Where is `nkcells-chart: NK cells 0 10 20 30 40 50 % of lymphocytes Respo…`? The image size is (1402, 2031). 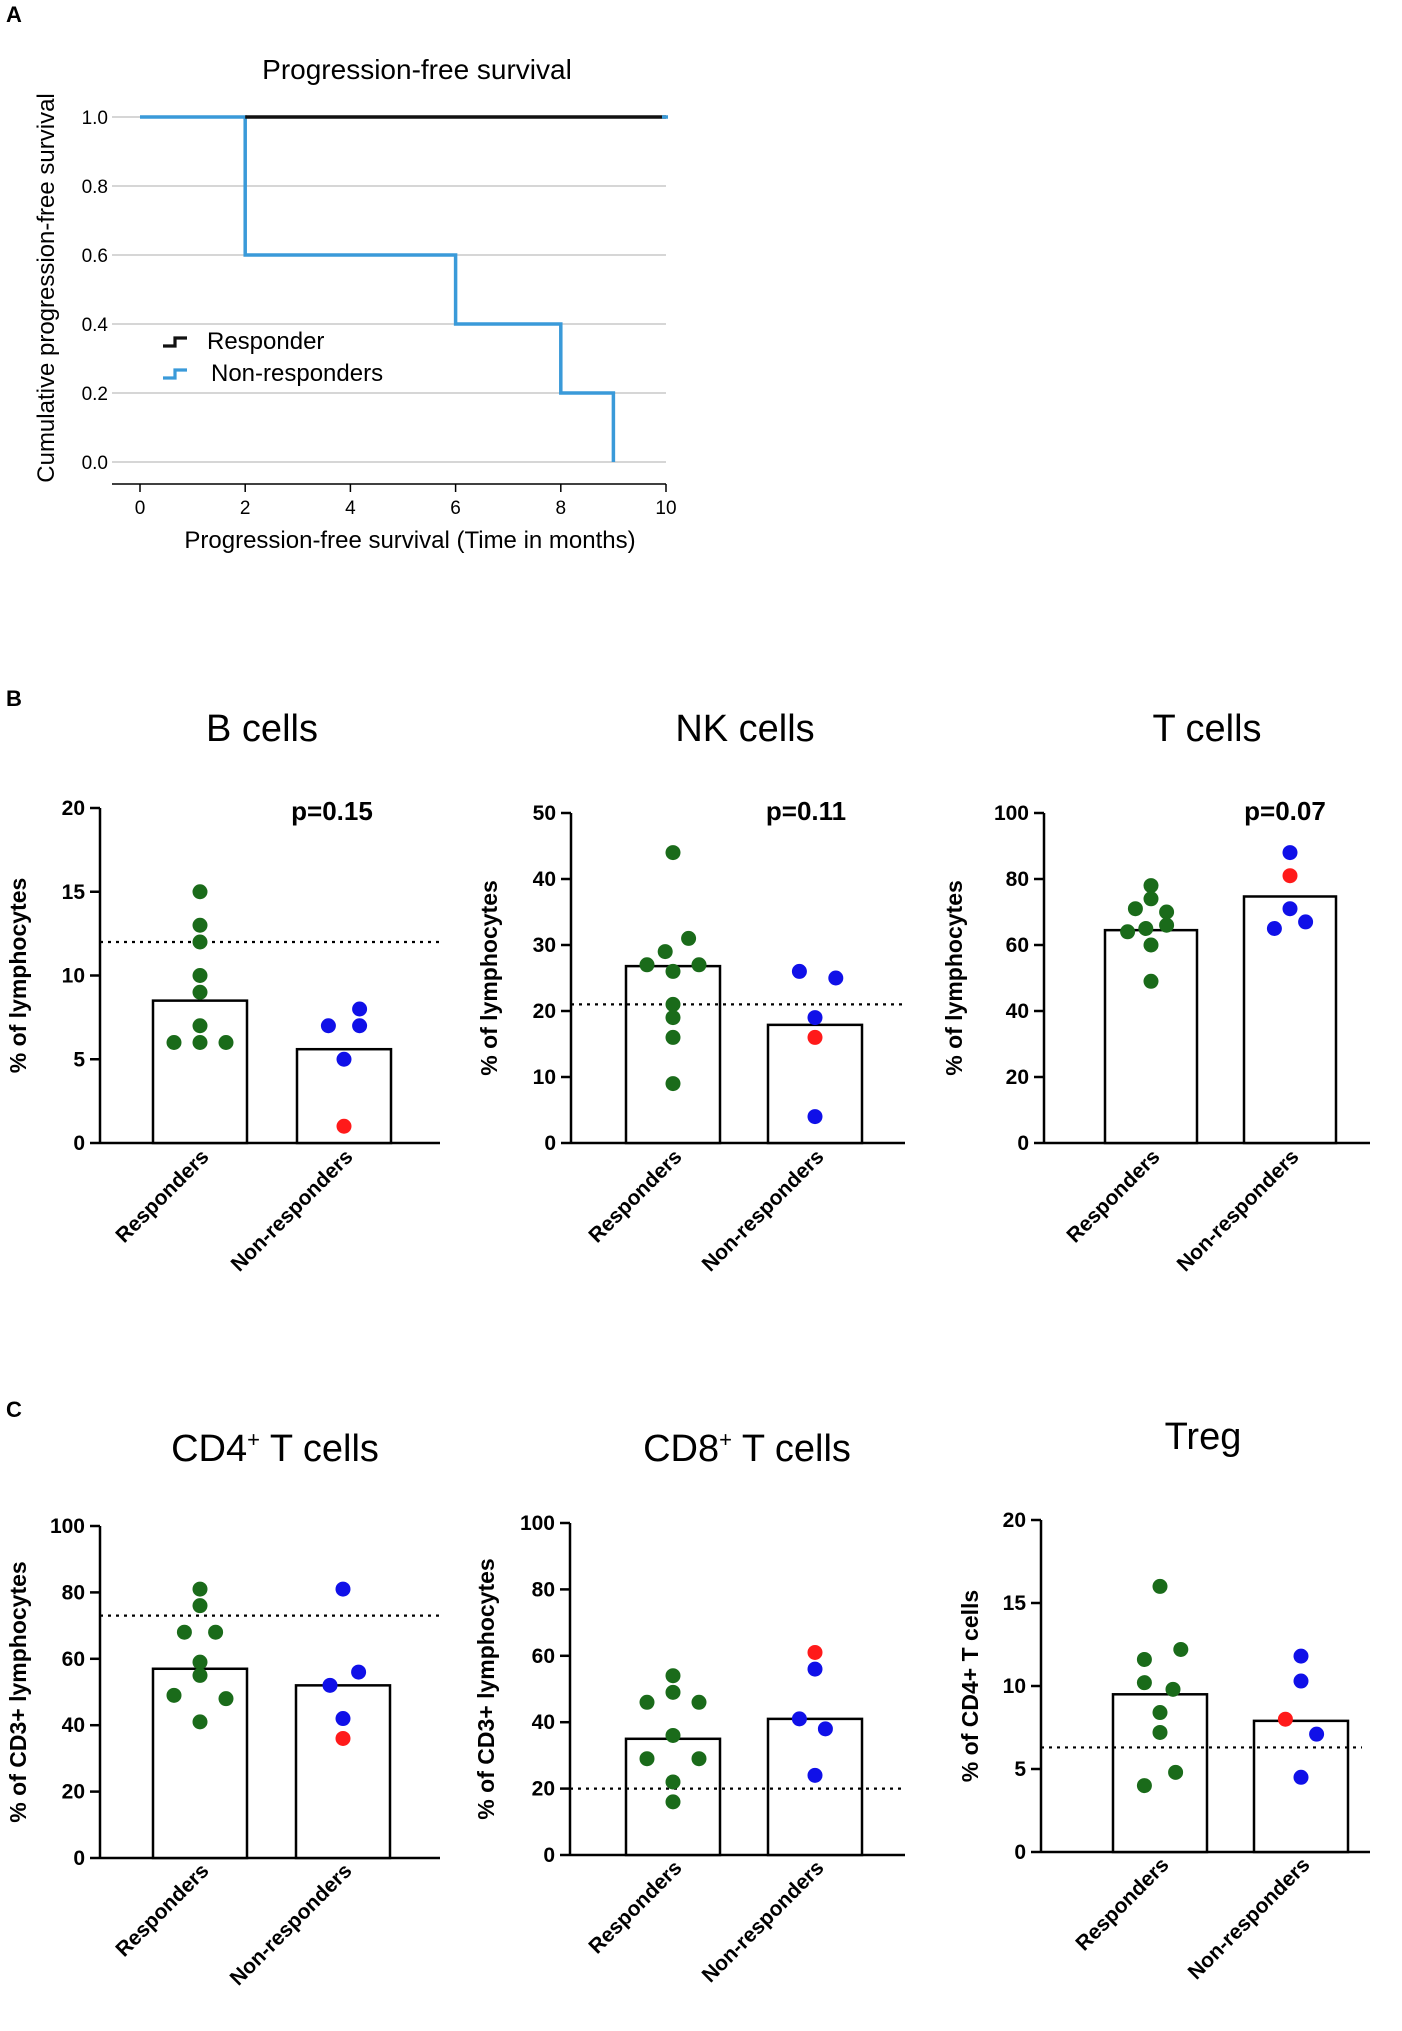 nkcells-chart: NK cells 0 10 20 30 40 50 % of lymphocytes Respo… is located at coordinates (690, 992).